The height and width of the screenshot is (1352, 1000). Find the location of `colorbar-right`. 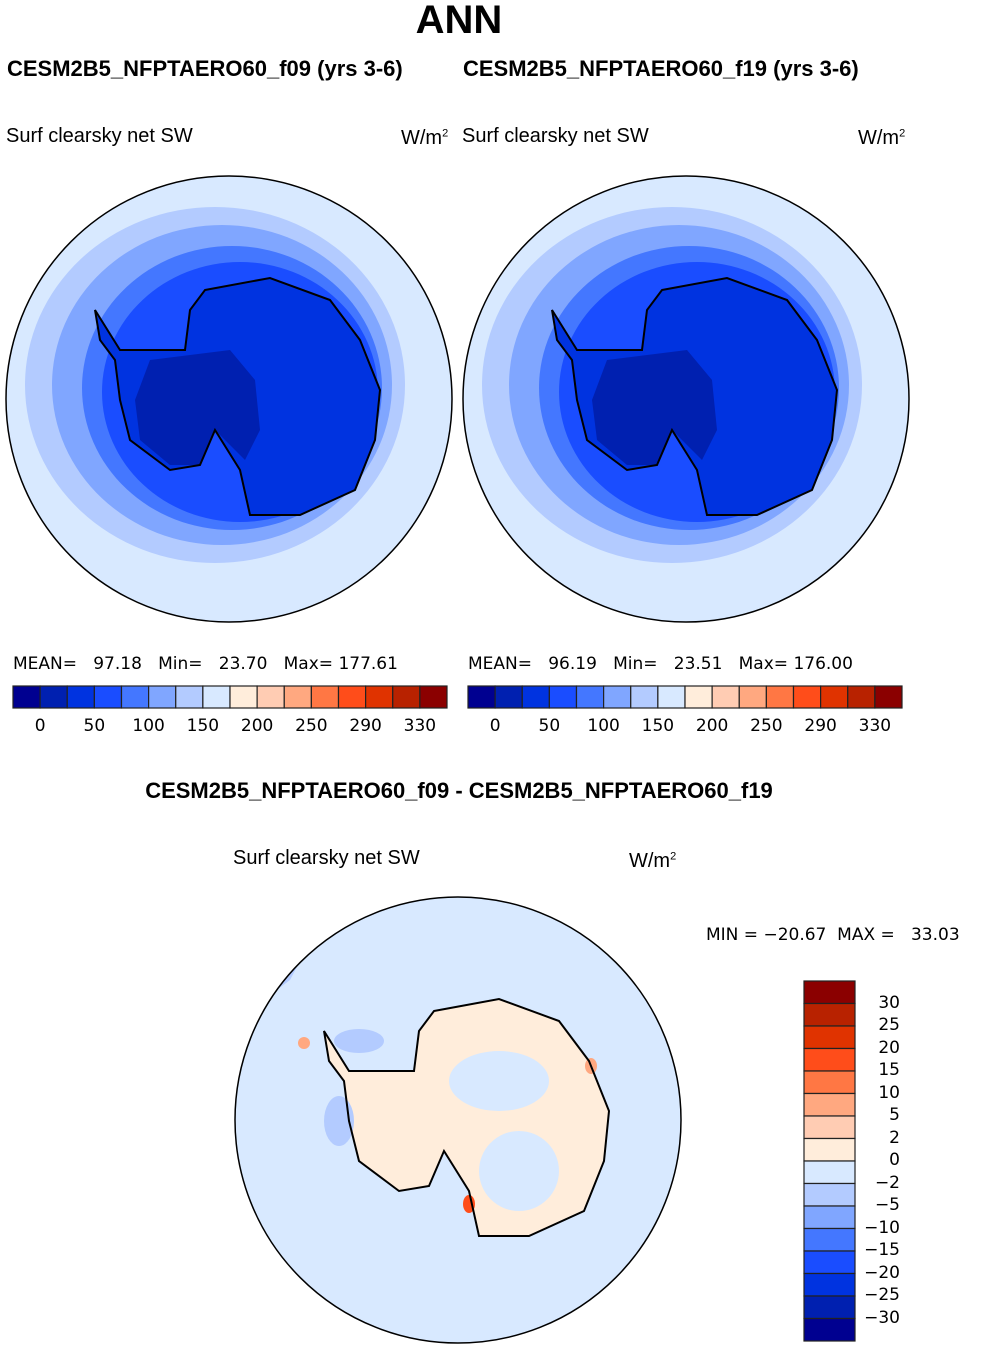

colorbar-right is located at coordinates (685, 697).